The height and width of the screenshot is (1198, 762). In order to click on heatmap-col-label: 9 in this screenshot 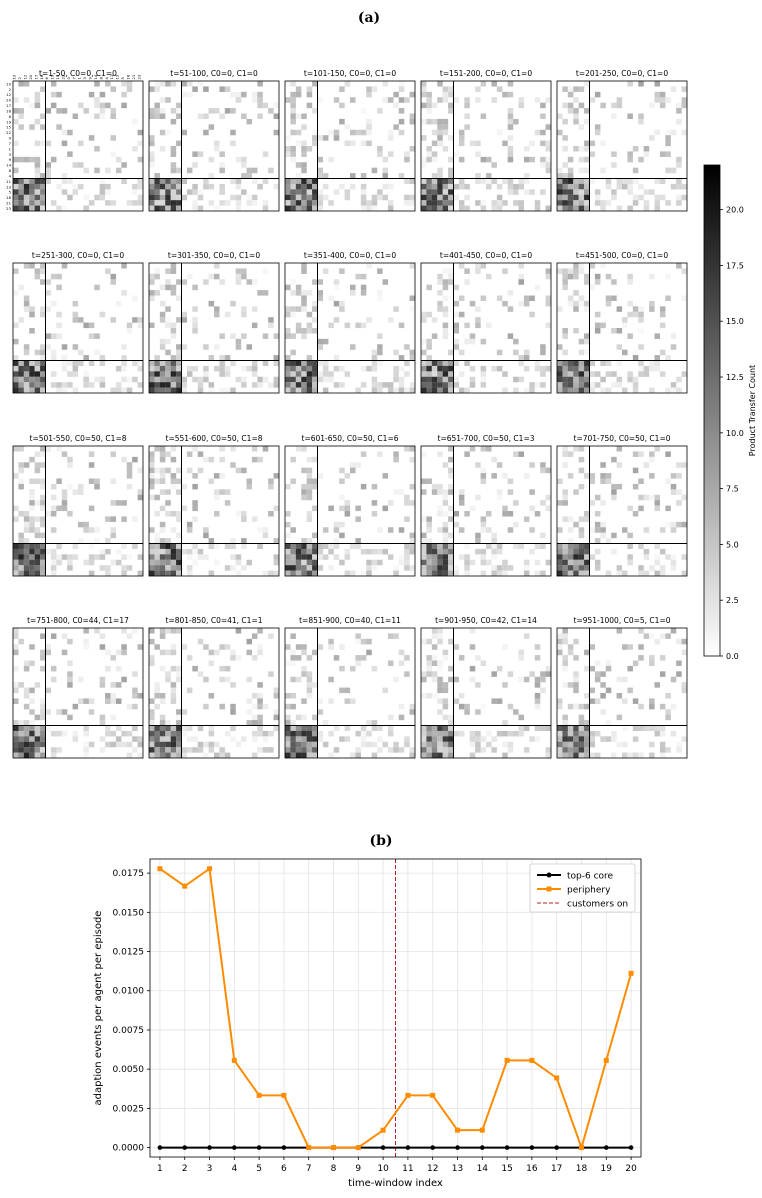, I will do `click(90, 78)`.